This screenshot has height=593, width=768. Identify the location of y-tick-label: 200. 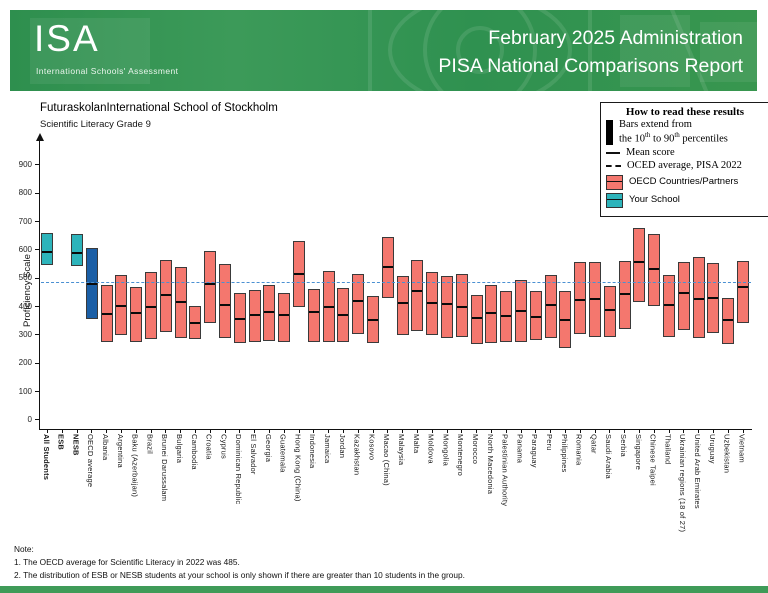
(25, 363).